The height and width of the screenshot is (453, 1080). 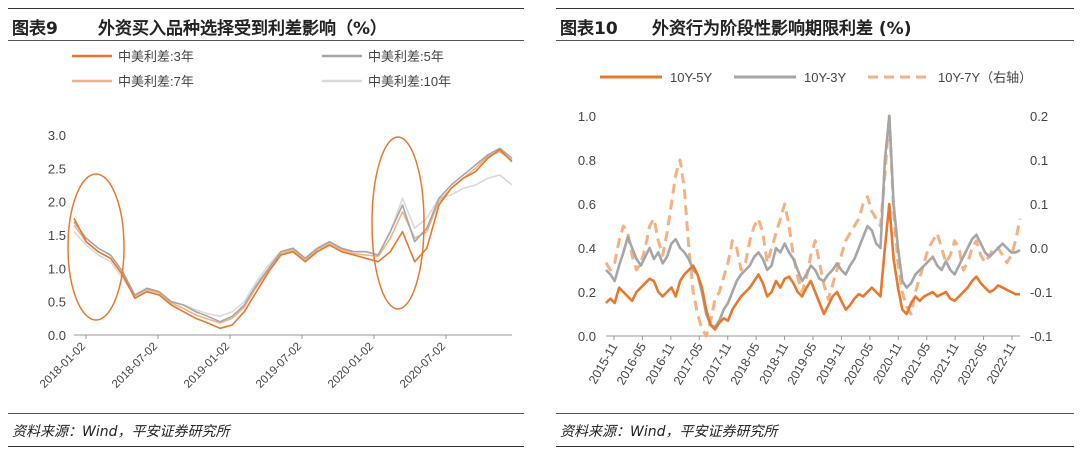 What do you see at coordinates (691, 77) in the screenshot?
I see `legend-label: 10Y-5Y` at bounding box center [691, 77].